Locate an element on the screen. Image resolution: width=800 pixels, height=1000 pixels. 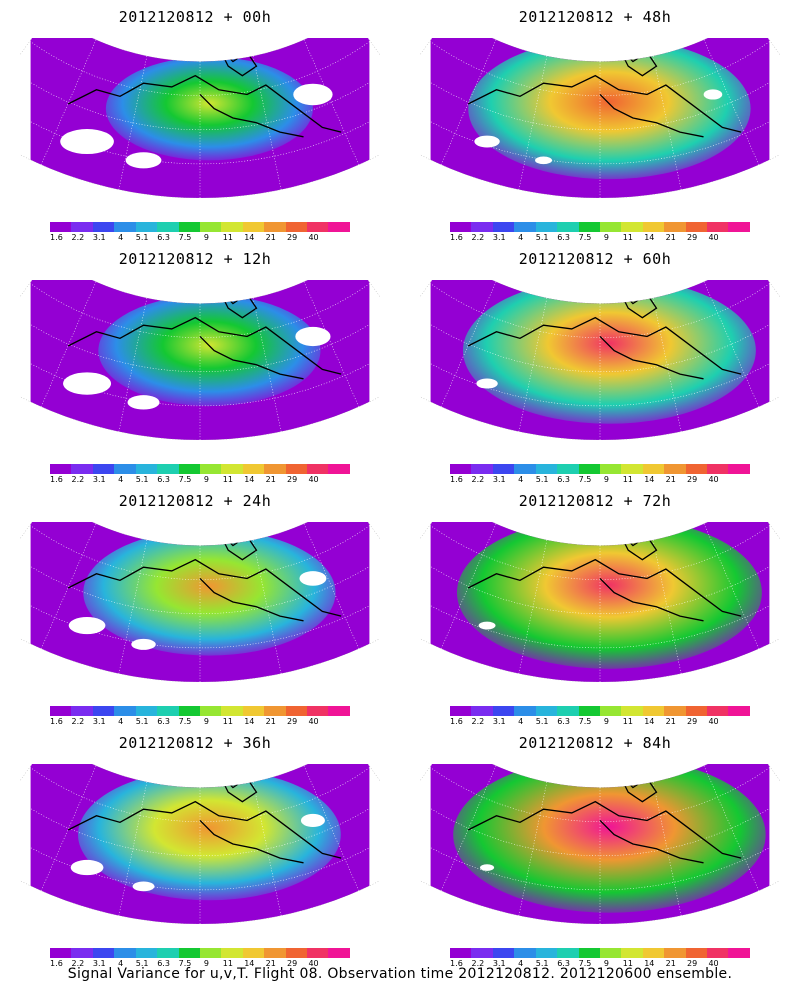
panel-title: 2012120812 + 12h is located at coordinates (195, 259).